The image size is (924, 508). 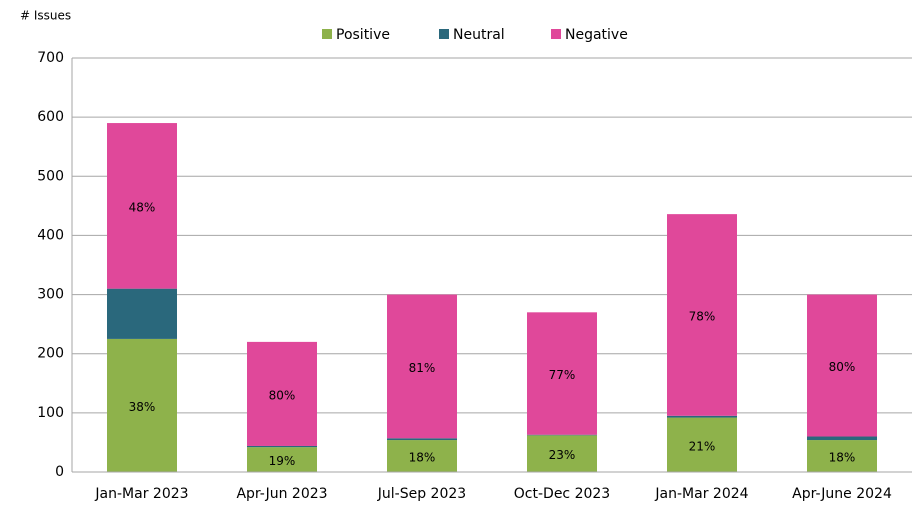 I want to click on y-tick-label: 600, so click(x=50, y=117).